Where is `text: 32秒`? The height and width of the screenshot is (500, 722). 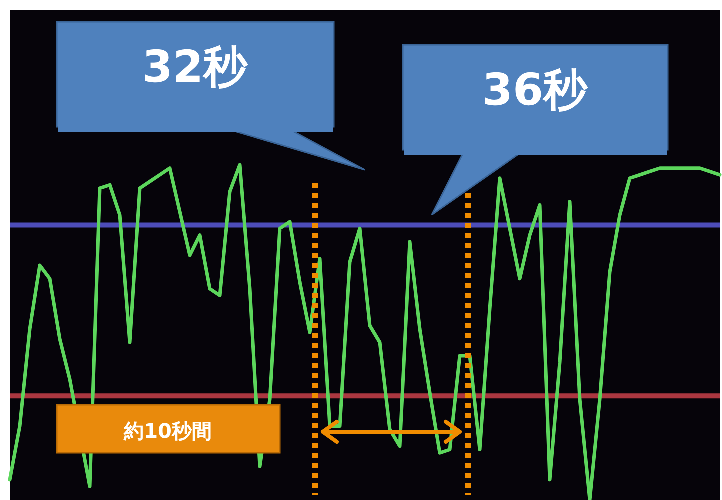
text: 32秒 is located at coordinates (195, 67).